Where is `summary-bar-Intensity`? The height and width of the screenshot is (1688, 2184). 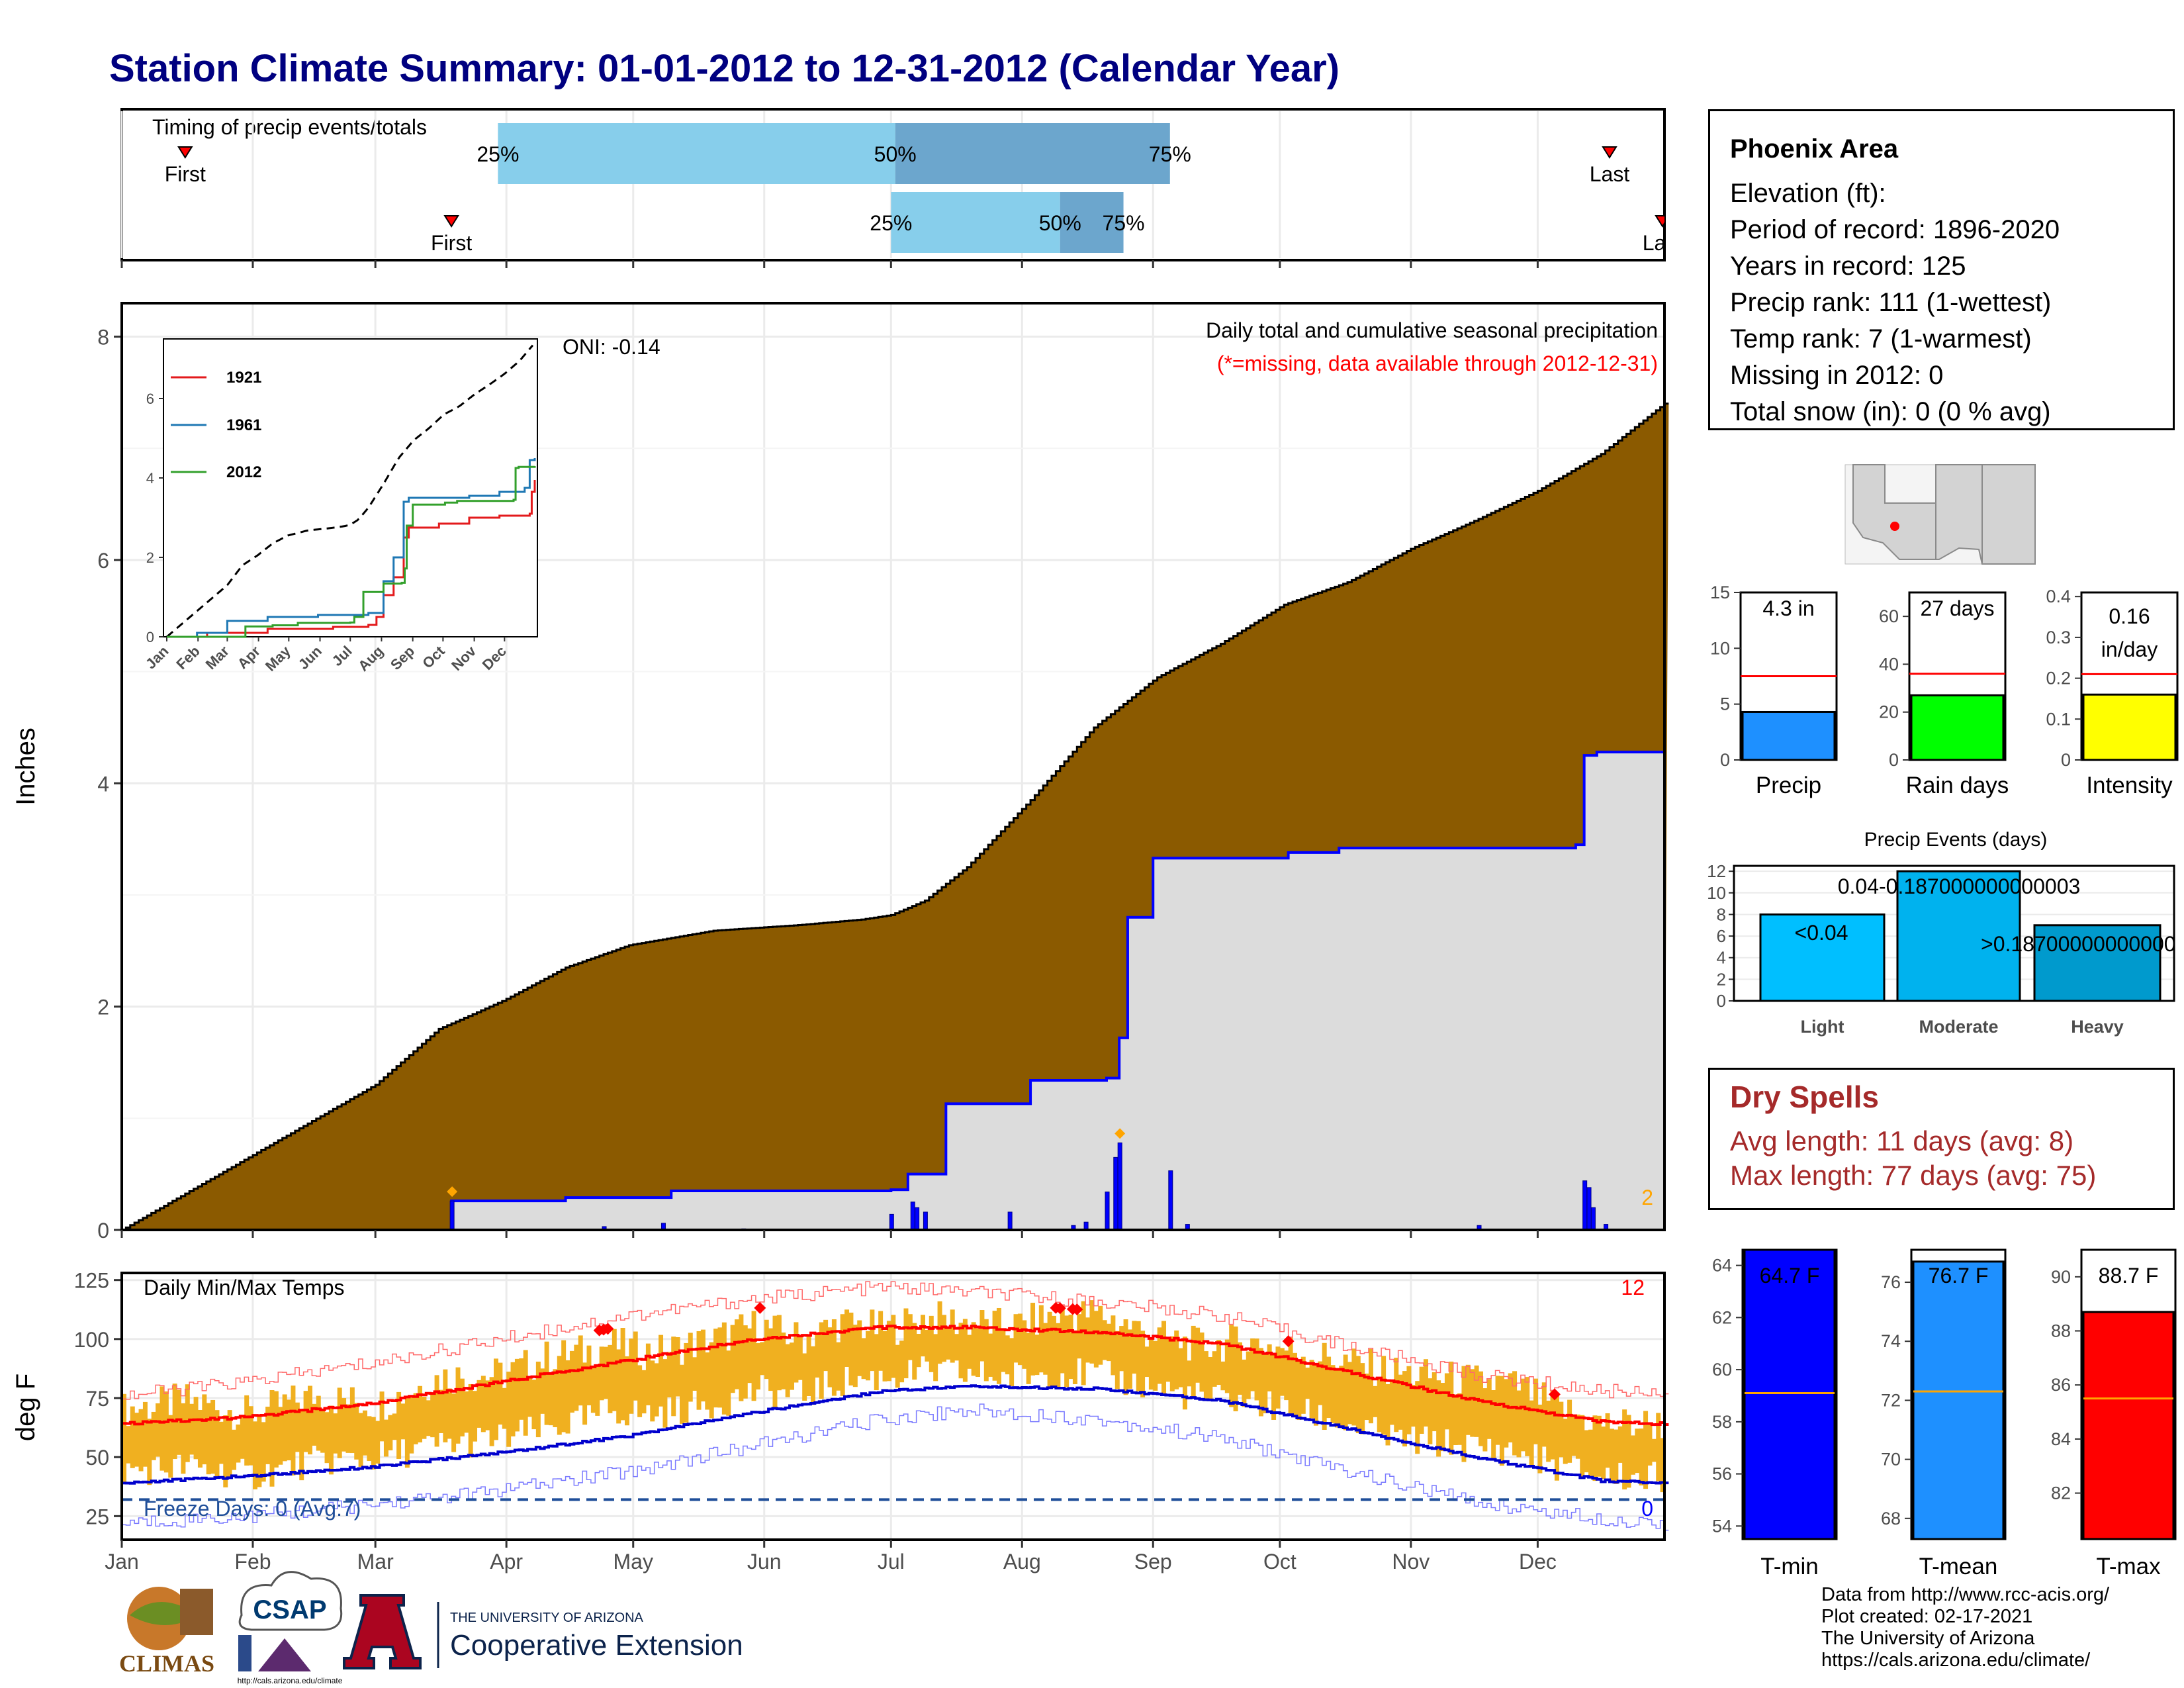
summary-bar-Intensity is located at coordinates (2129, 727).